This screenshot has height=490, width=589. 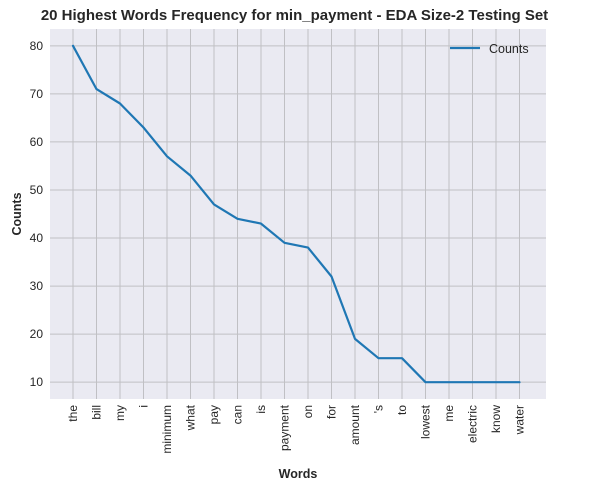 What do you see at coordinates (167, 429) in the screenshot?
I see `x-tick-label: minimum` at bounding box center [167, 429].